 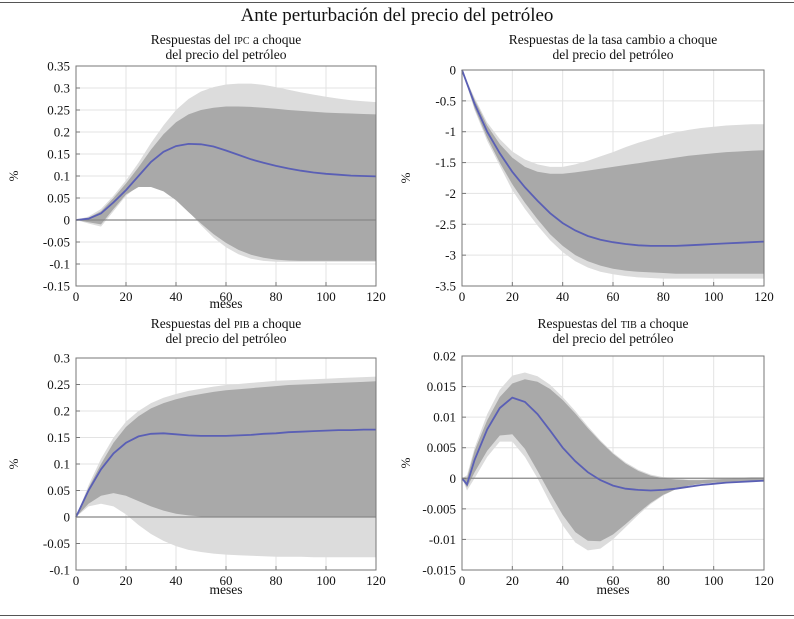 What do you see at coordinates (444, 356) in the screenshot?
I see `y-tick-label: 0.02` at bounding box center [444, 356].